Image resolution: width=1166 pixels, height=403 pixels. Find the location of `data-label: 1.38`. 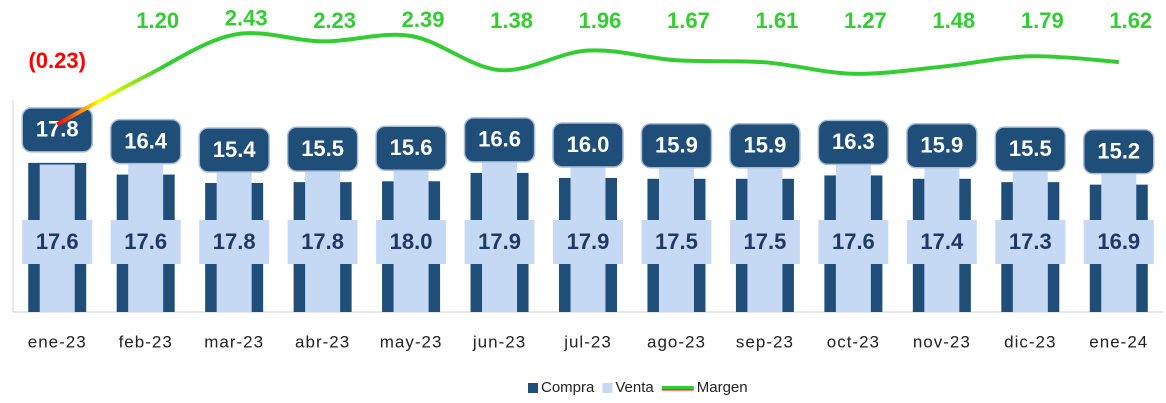

data-label: 1.38 is located at coordinates (511, 20).